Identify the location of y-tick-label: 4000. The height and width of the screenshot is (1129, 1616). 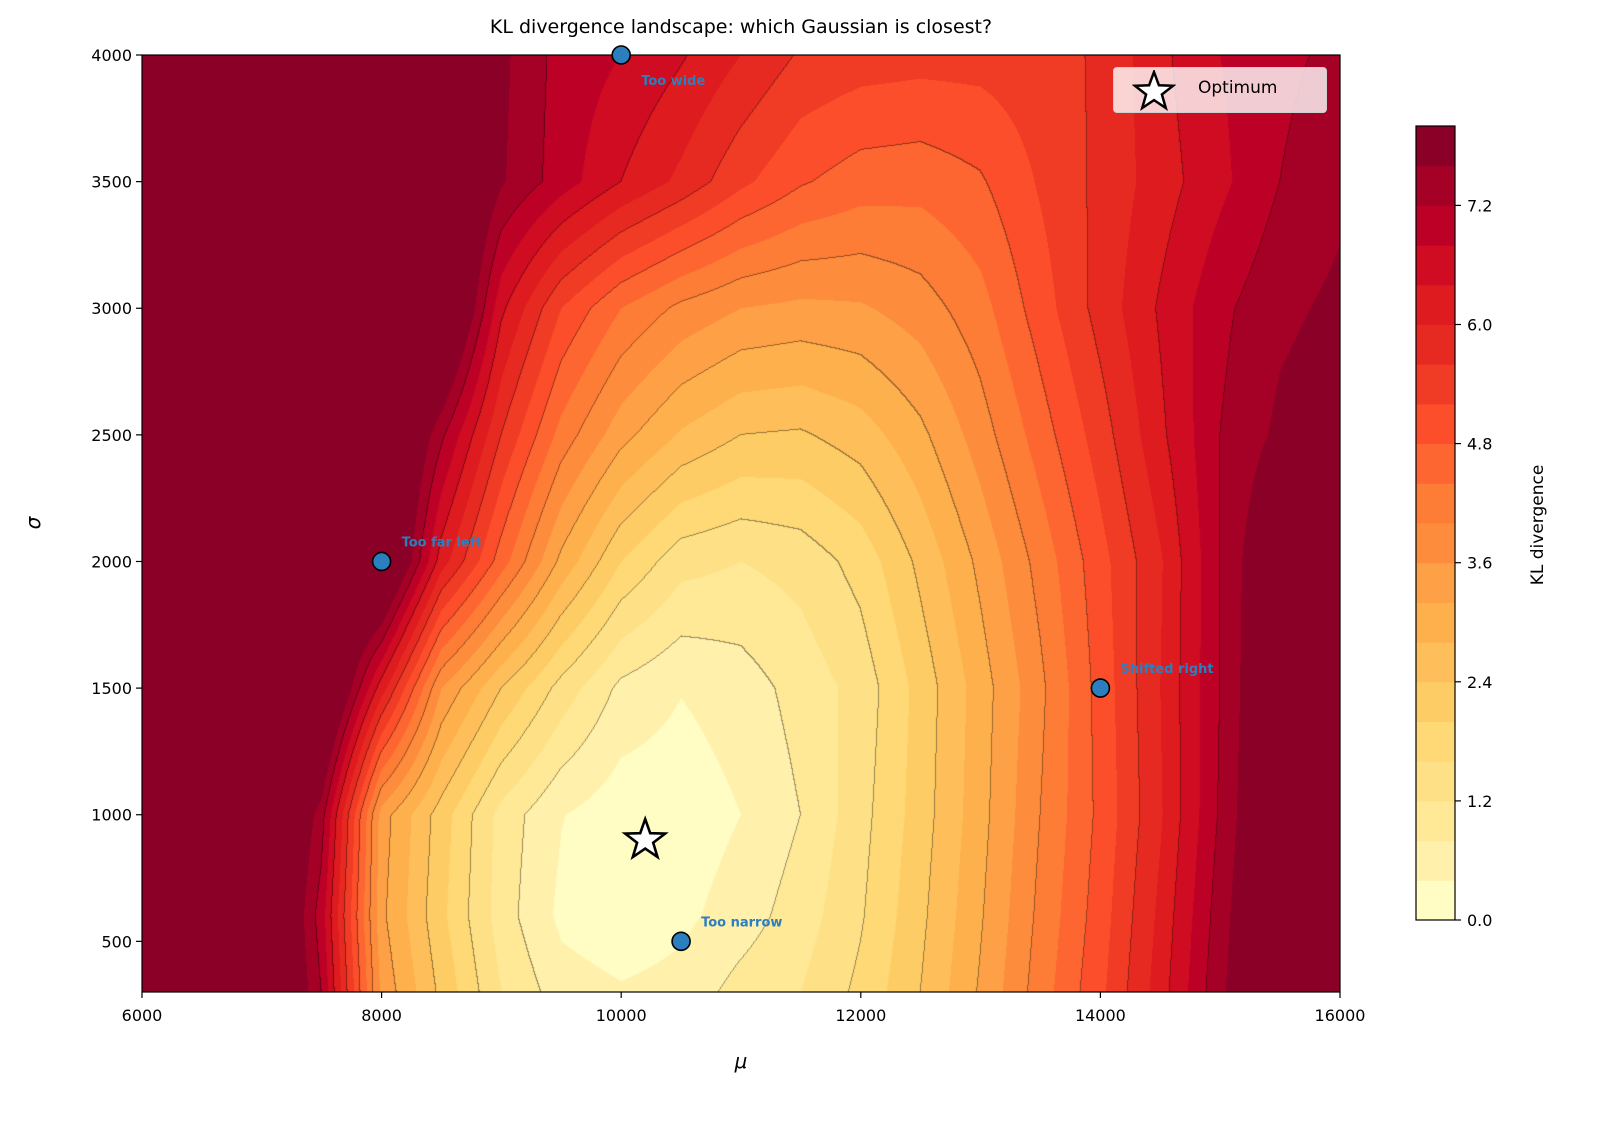
(111, 55).